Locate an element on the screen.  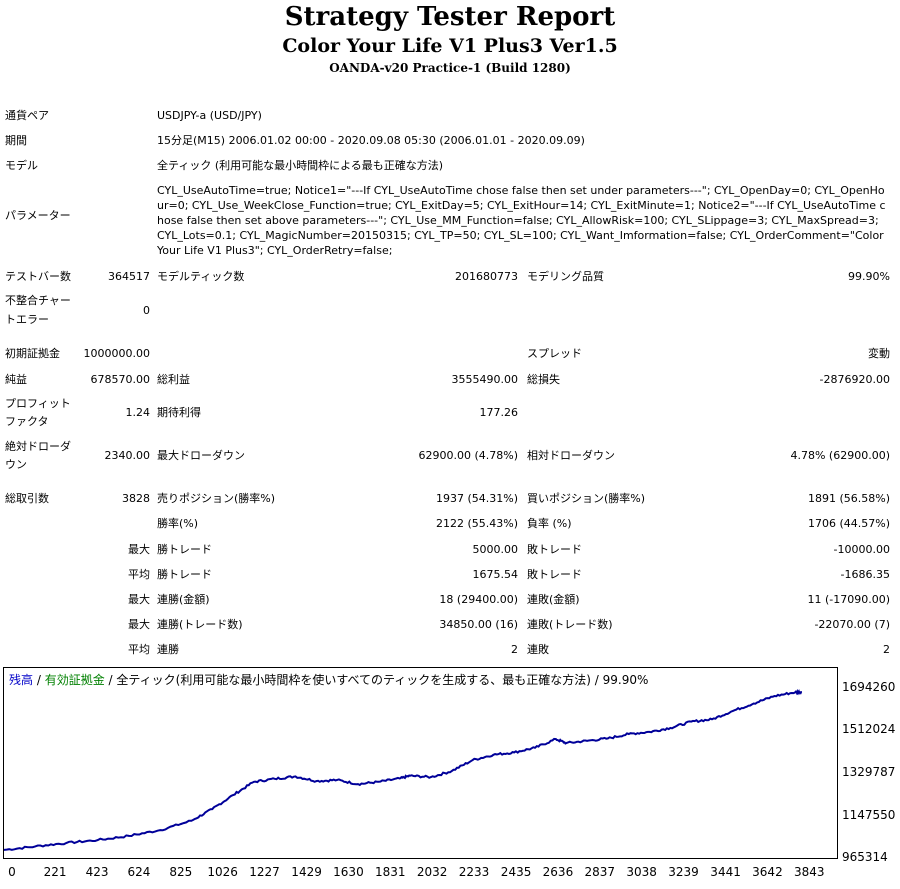
x-tick-label: 0 is located at coordinates (12, 872).